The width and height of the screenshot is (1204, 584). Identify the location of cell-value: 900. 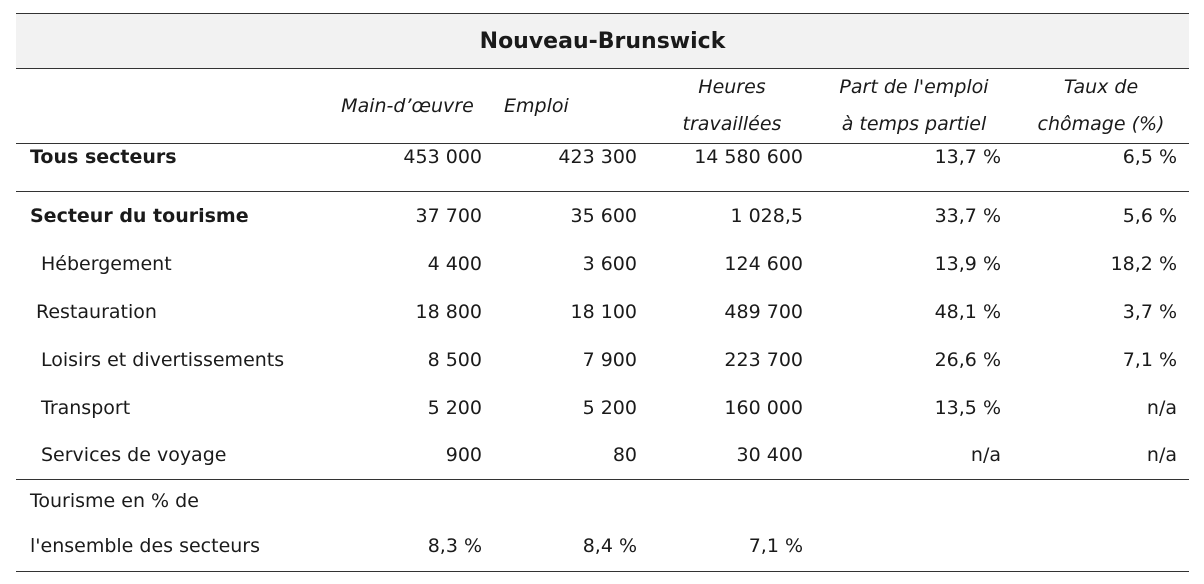
(463, 455).